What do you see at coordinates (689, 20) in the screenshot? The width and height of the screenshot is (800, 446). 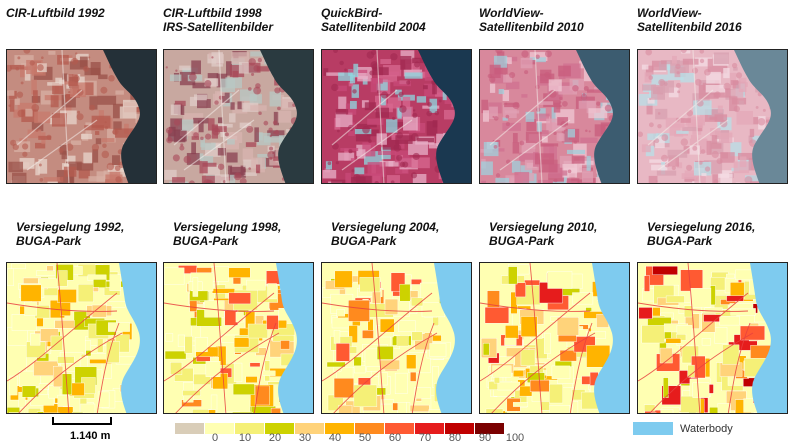 I see `caption-top-5: WorldView- Satellitenbild 2016` at bounding box center [689, 20].